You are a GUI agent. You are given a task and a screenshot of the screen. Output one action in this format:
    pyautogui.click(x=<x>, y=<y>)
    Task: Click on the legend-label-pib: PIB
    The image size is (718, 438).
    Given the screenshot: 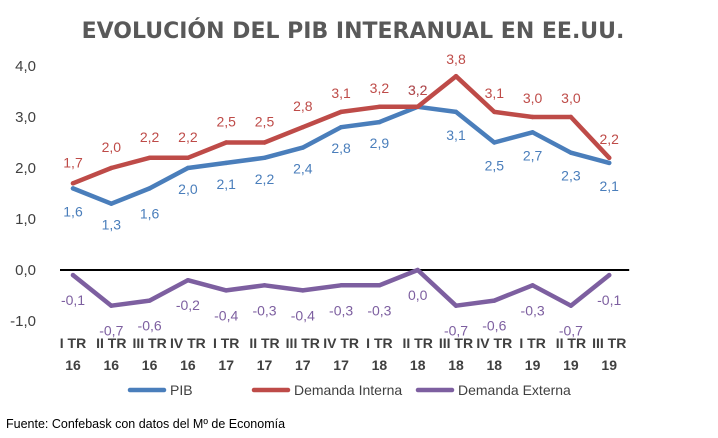 What is the action you would take?
    pyautogui.click(x=181, y=390)
    